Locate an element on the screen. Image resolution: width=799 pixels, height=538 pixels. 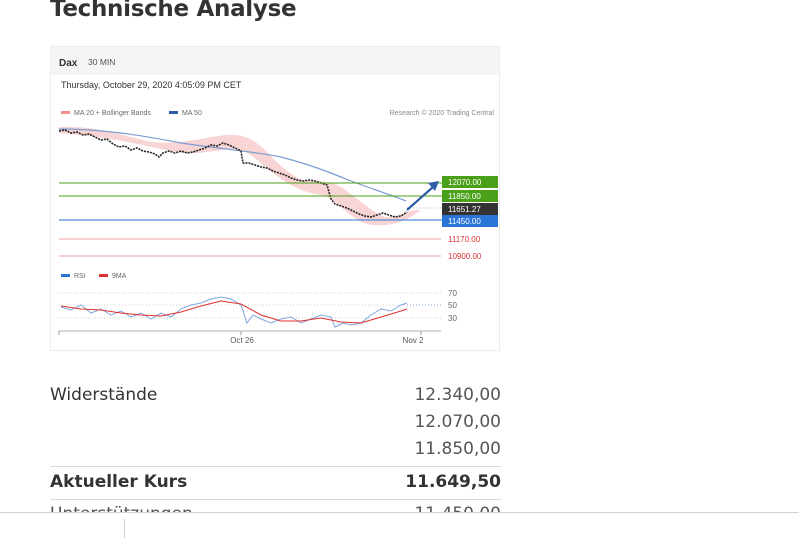
current-price-value: 11.649,50 is located at coordinates (453, 482).